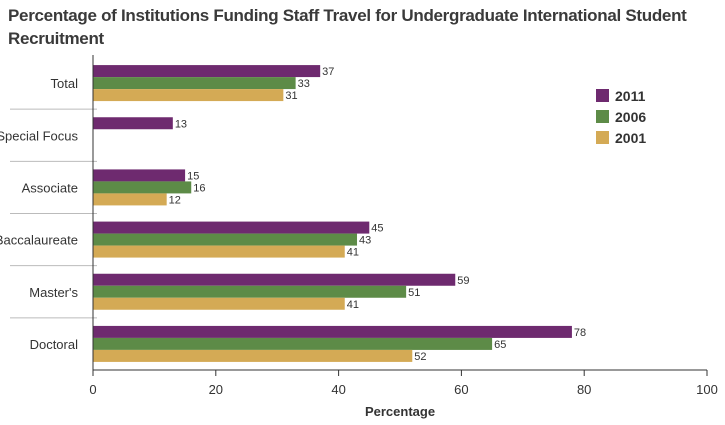 This screenshot has height=425, width=725. I want to click on data-label: 65, so click(500, 345).